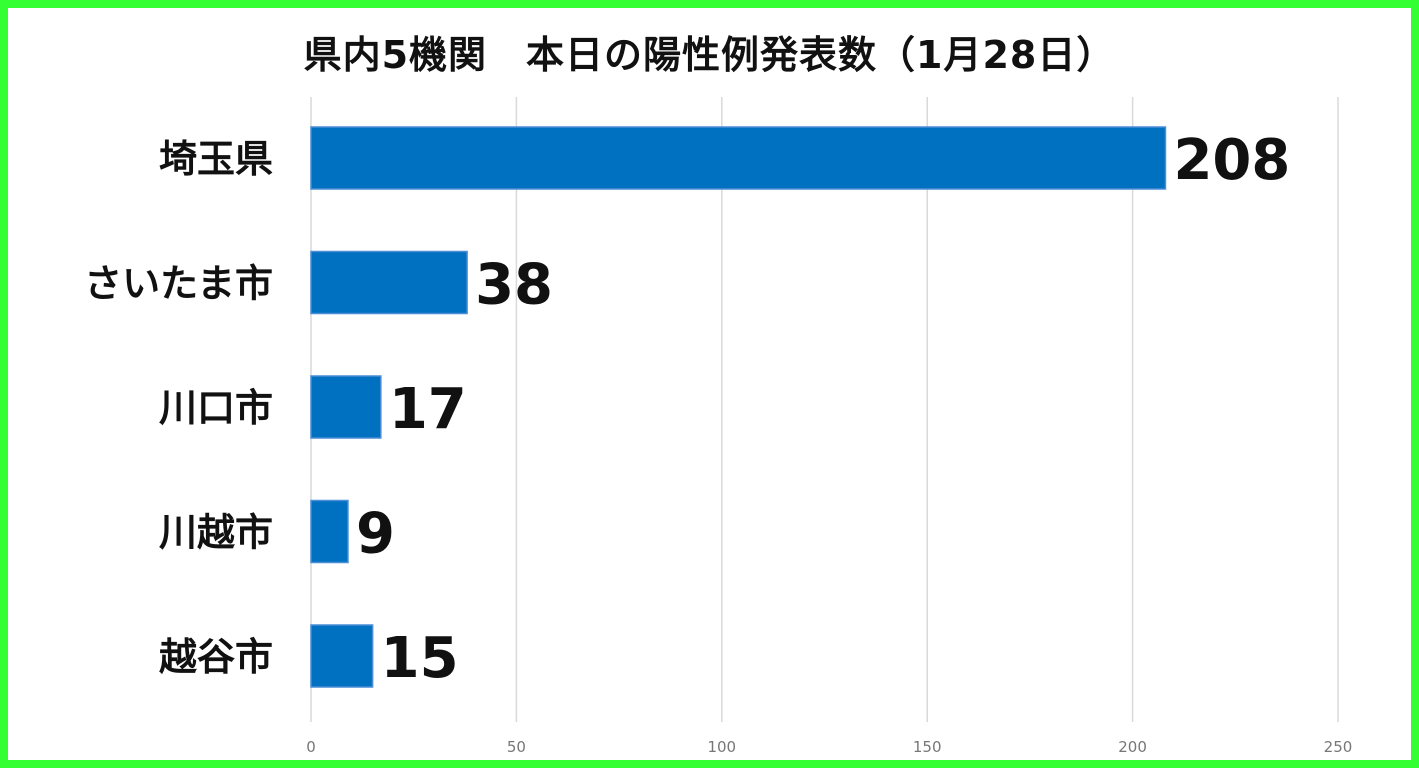 This screenshot has height=768, width=1419. I want to click on category-label: 埼玉県, so click(216, 159).